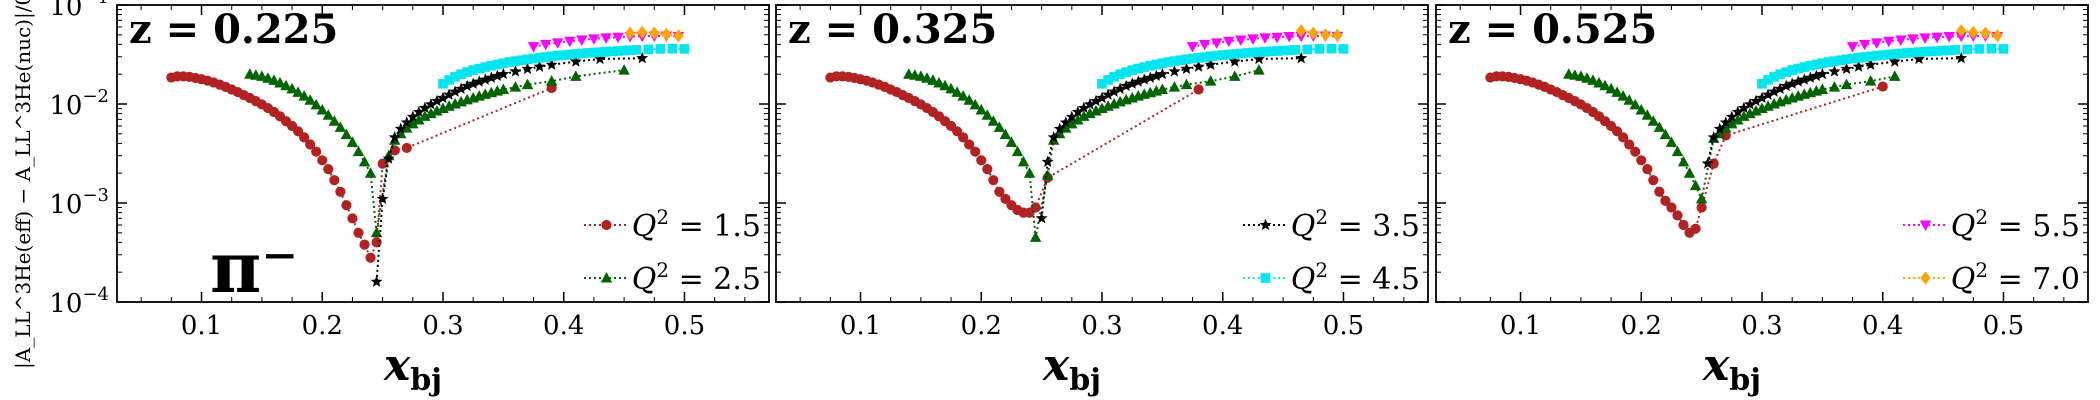  What do you see at coordinates (606, 277) in the screenshot?
I see `legend-marker` at bounding box center [606, 277].